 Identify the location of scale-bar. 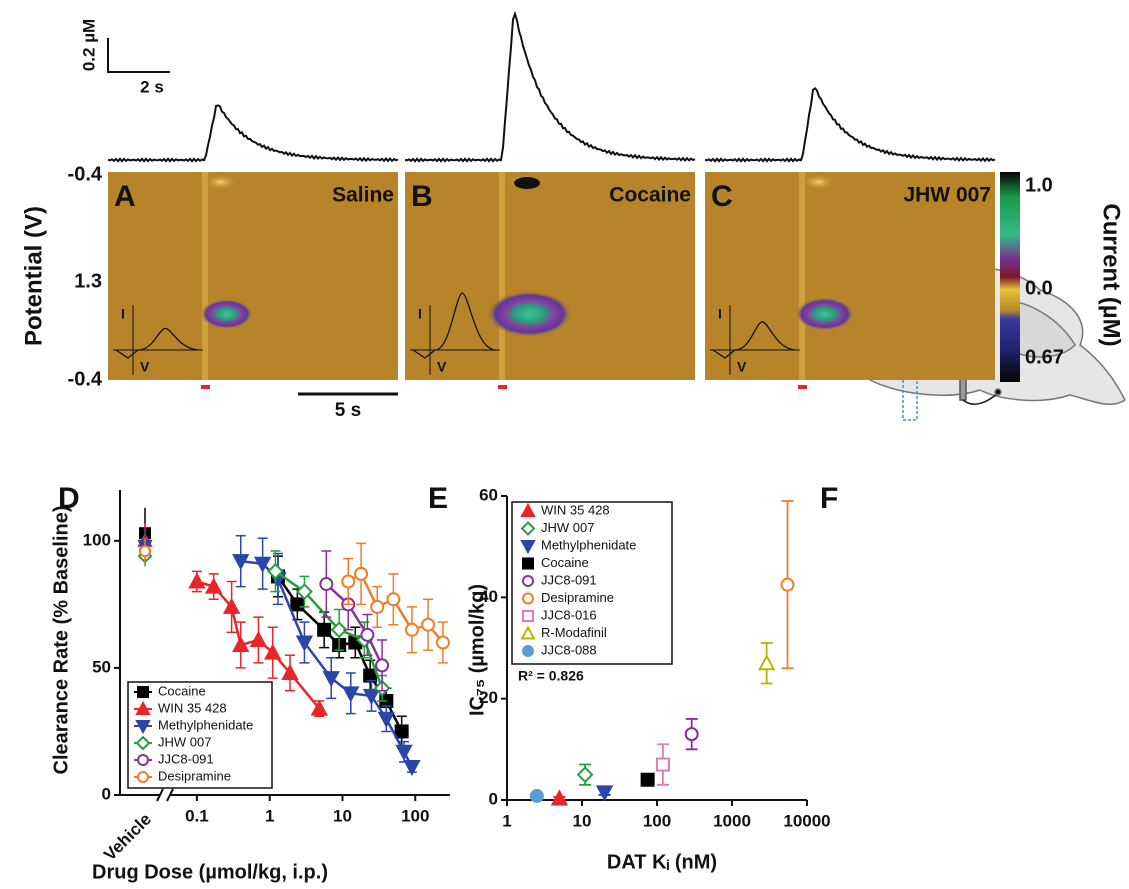
(138, 55).